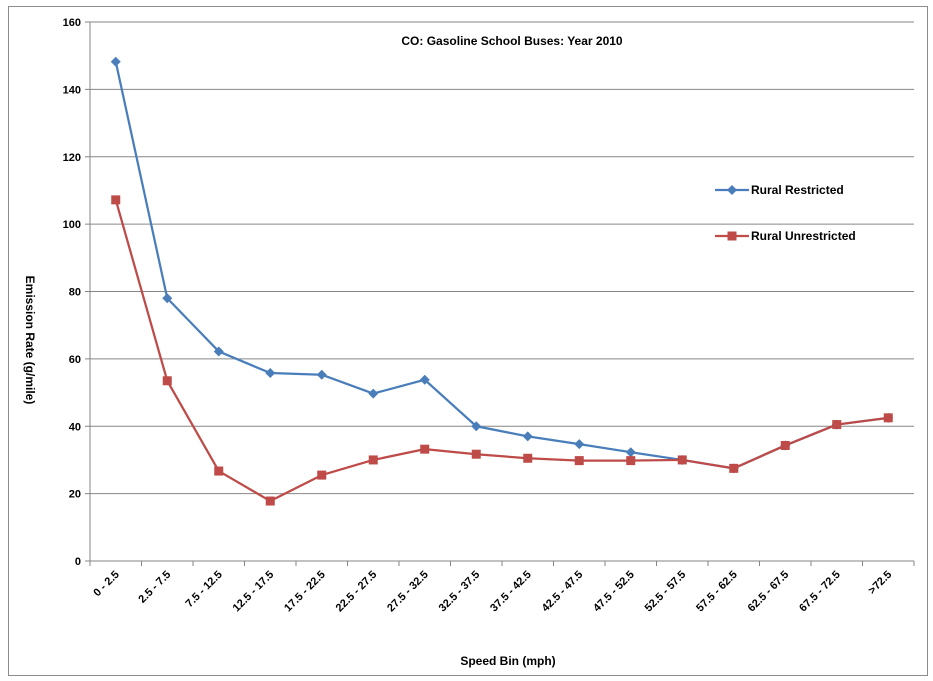 Image resolution: width=933 pixels, height=681 pixels. Describe the element at coordinates (72, 225) in the screenshot. I see `y-tick-label: 100` at that location.